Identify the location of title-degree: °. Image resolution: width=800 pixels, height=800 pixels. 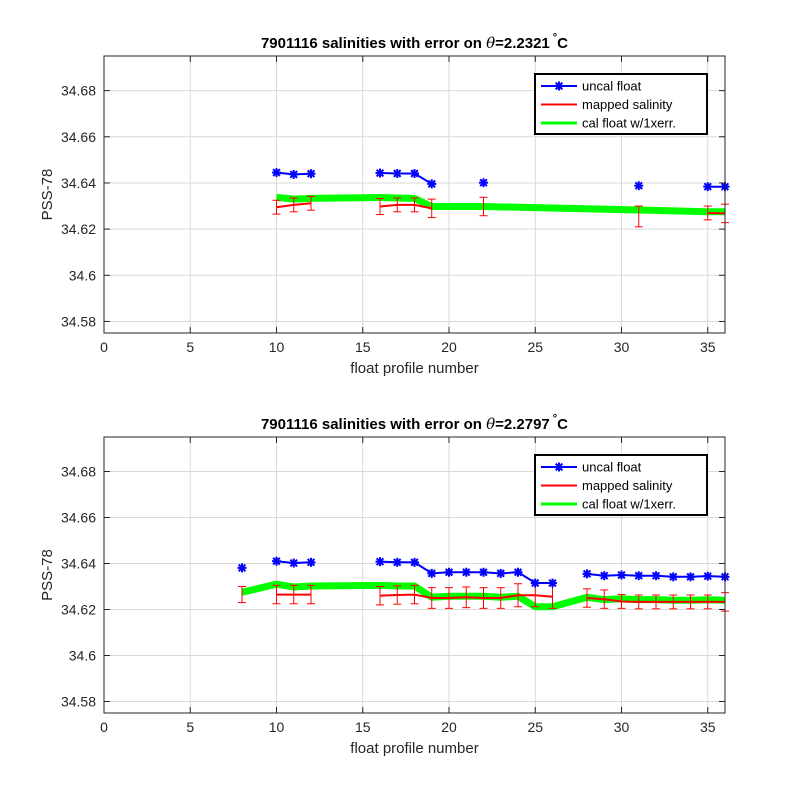
(555, 38).